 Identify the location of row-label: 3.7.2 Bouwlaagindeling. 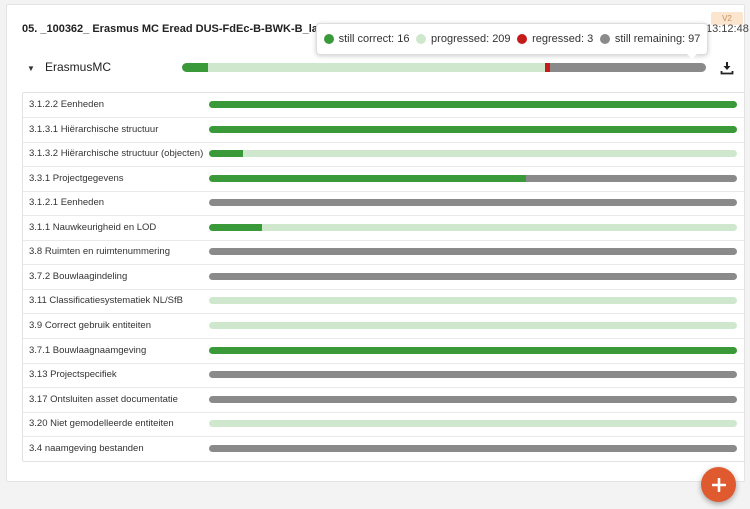
(78, 276).